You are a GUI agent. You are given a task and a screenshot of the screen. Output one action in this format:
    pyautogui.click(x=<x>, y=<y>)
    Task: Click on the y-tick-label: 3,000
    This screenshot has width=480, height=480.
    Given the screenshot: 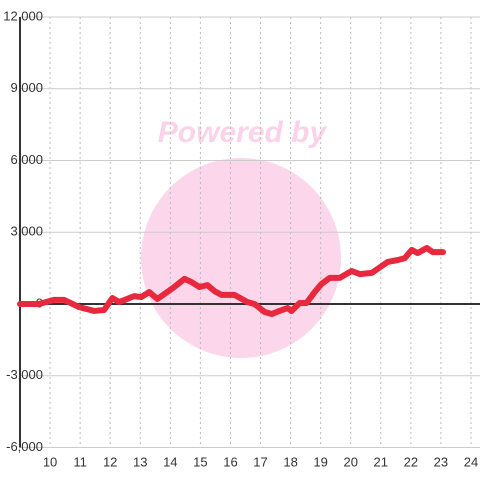 What is the action you would take?
    pyautogui.click(x=26, y=231)
    